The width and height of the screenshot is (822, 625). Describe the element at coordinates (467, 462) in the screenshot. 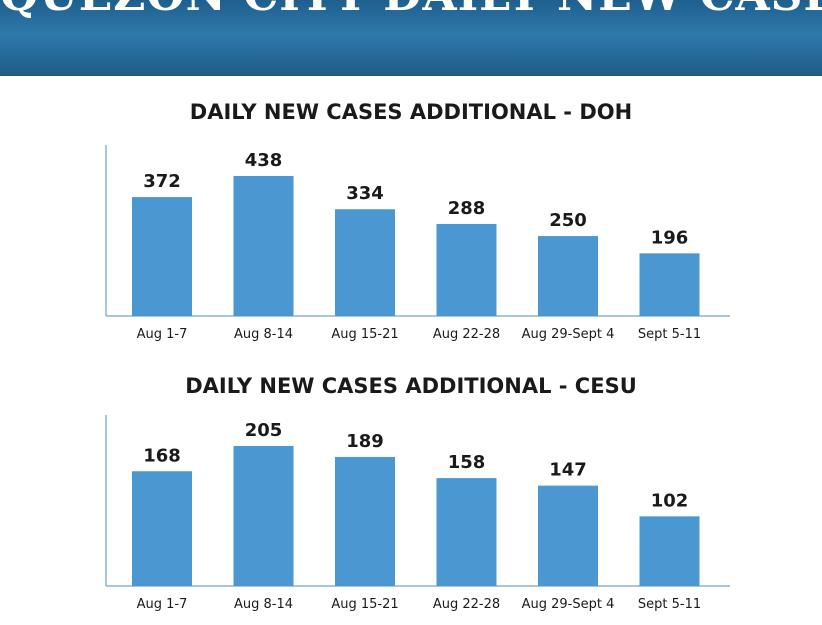

I see `data-label: 158` at that location.